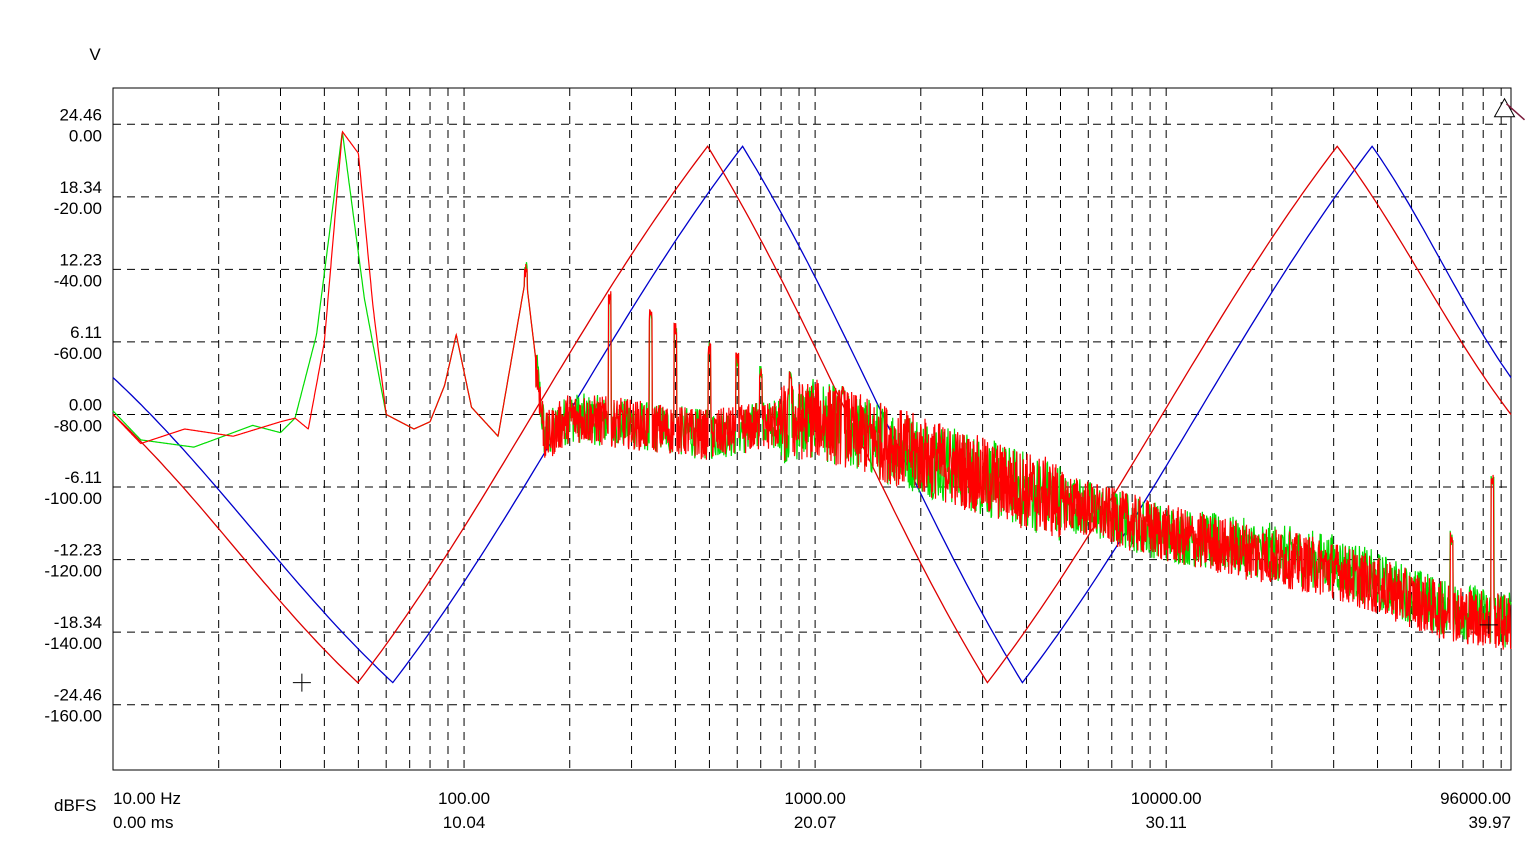 This screenshot has width=1538, height=866. Describe the element at coordinates (78, 208) in the screenshot. I see `y-tick-label-dbfs: -20.00` at that location.